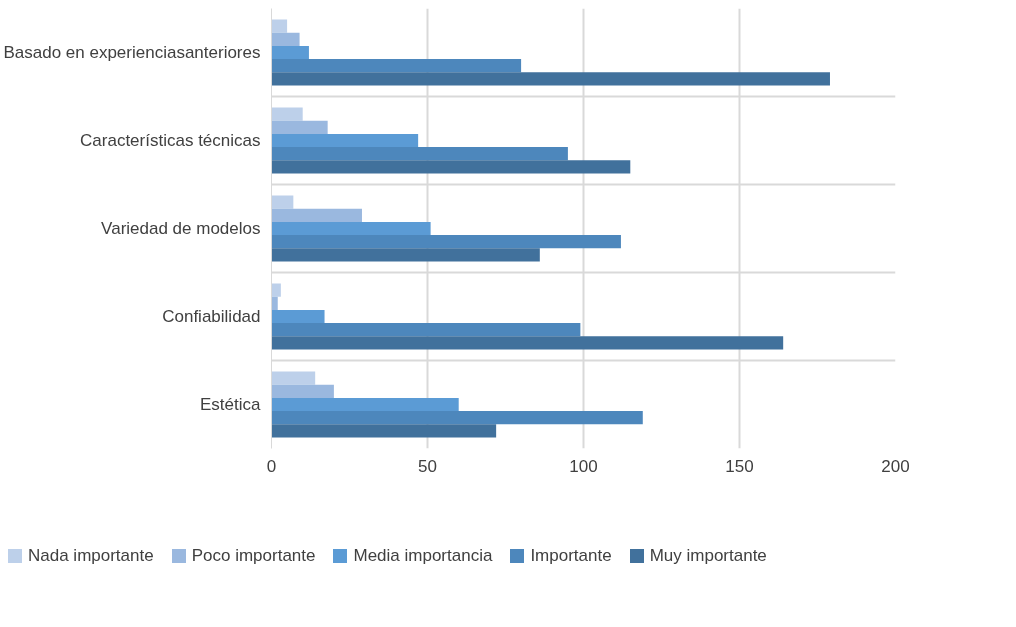 The width and height of the screenshot is (1016, 627). I want to click on x-tick-label: 50, so click(427, 466).